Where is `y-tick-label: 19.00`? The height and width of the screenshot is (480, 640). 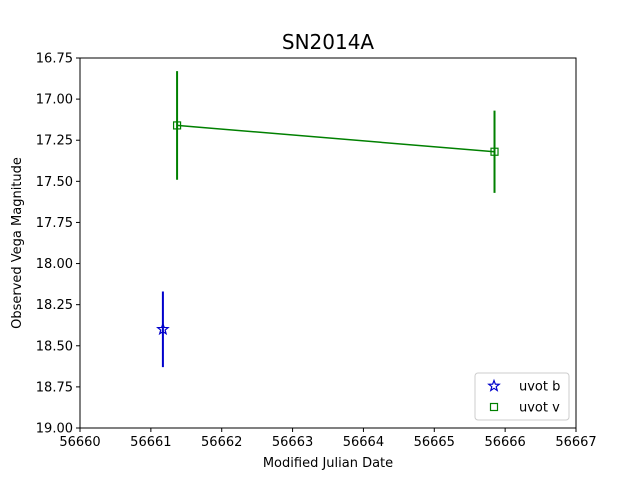 y-tick-label: 19.00 is located at coordinates (54, 429).